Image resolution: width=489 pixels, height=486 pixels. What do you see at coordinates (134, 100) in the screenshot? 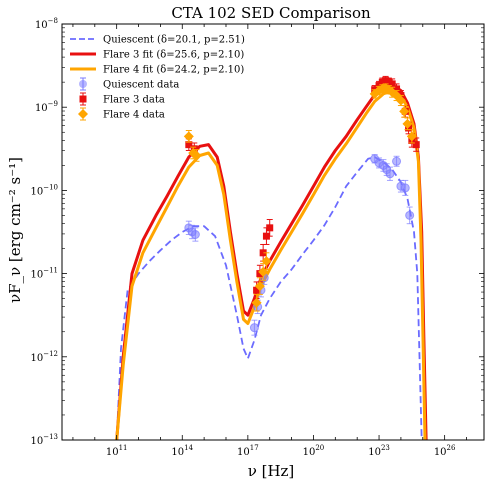
I see `legend-label: Flare 3 data` at bounding box center [134, 100].